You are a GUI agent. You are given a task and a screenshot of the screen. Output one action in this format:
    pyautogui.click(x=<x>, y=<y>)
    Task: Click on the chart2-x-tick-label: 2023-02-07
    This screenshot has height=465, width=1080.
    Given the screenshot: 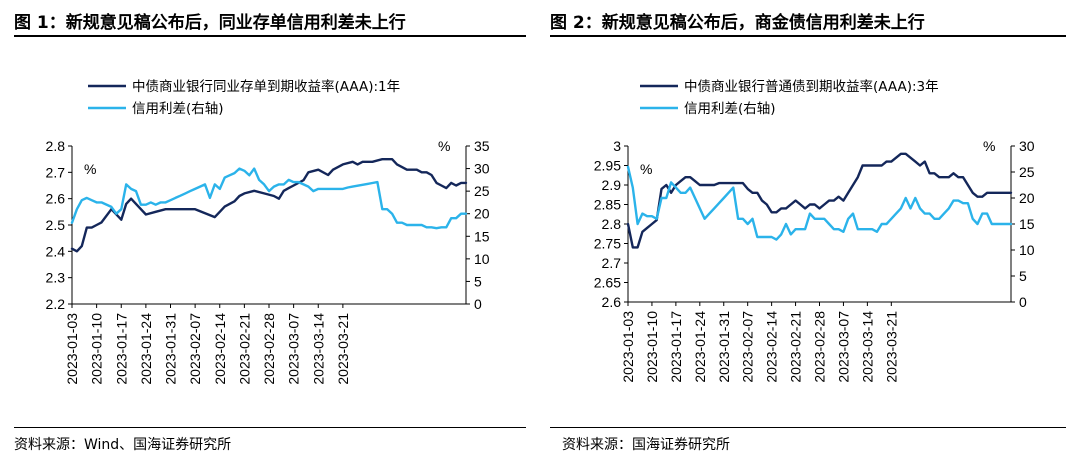 What is the action you would take?
    pyautogui.click(x=748, y=347)
    